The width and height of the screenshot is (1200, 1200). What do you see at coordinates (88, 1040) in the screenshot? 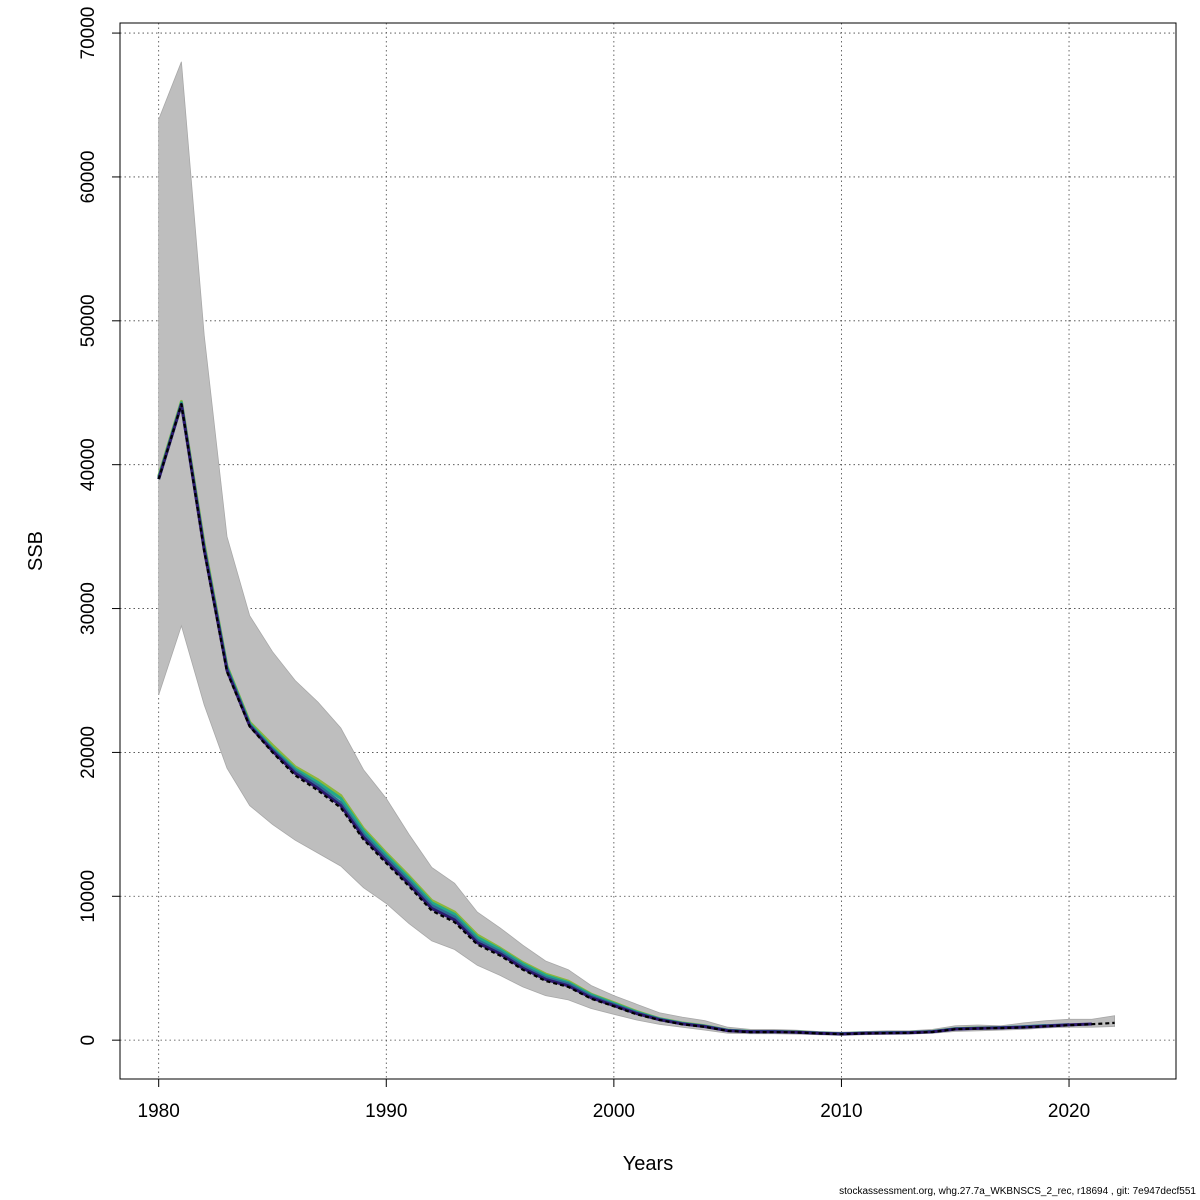
I see `y-tick-label: 0` at bounding box center [88, 1040].